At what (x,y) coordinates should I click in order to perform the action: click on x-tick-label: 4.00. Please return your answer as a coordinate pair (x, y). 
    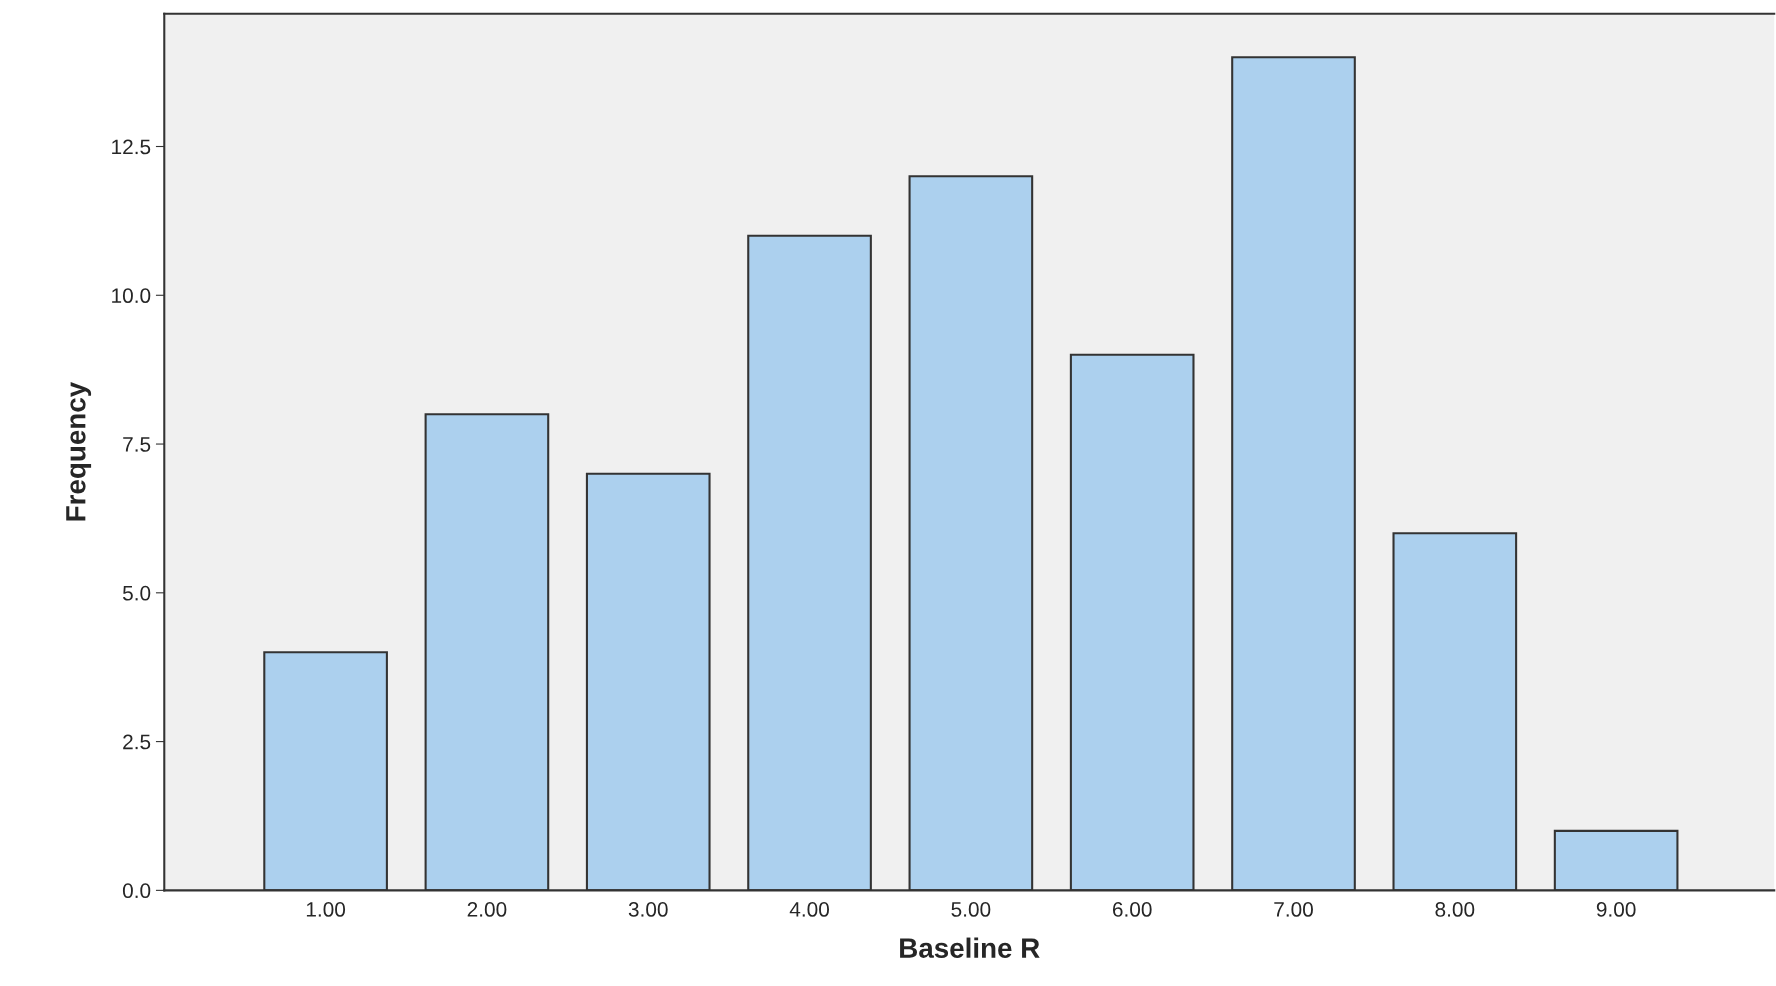
    Looking at the image, I should click on (809, 909).